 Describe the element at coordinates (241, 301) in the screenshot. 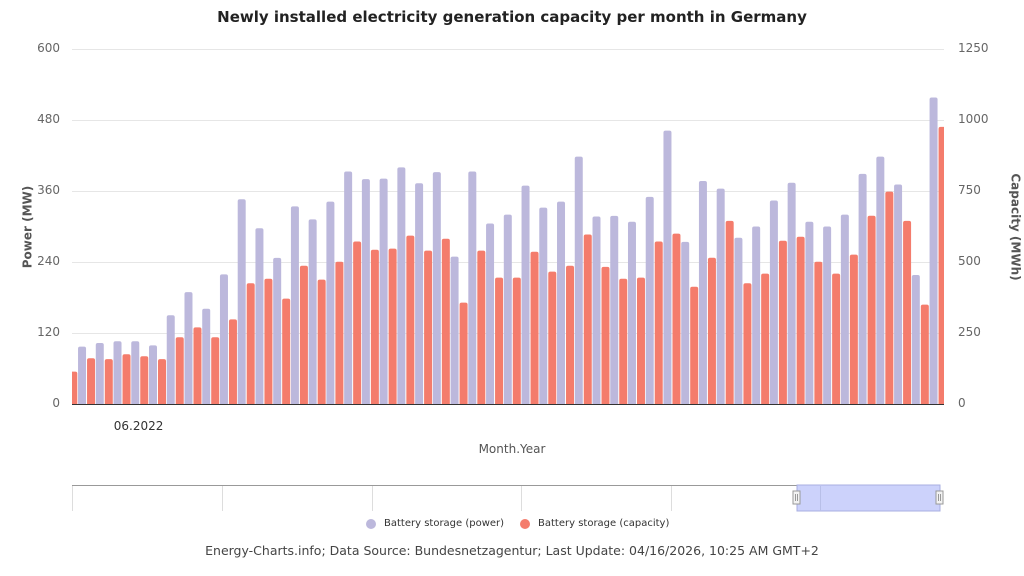

I see `bar-power-12.2022` at that location.